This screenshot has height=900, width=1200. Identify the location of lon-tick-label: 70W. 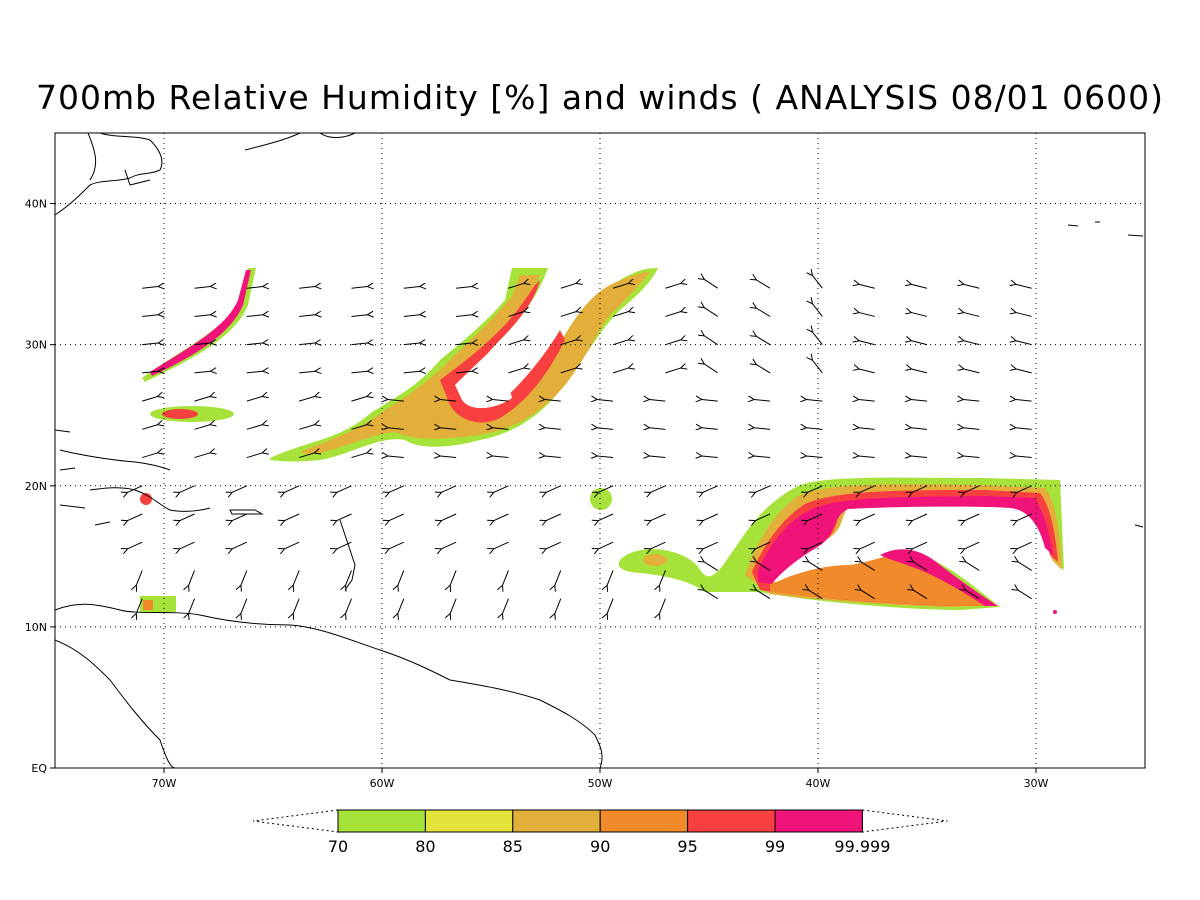
(164, 783).